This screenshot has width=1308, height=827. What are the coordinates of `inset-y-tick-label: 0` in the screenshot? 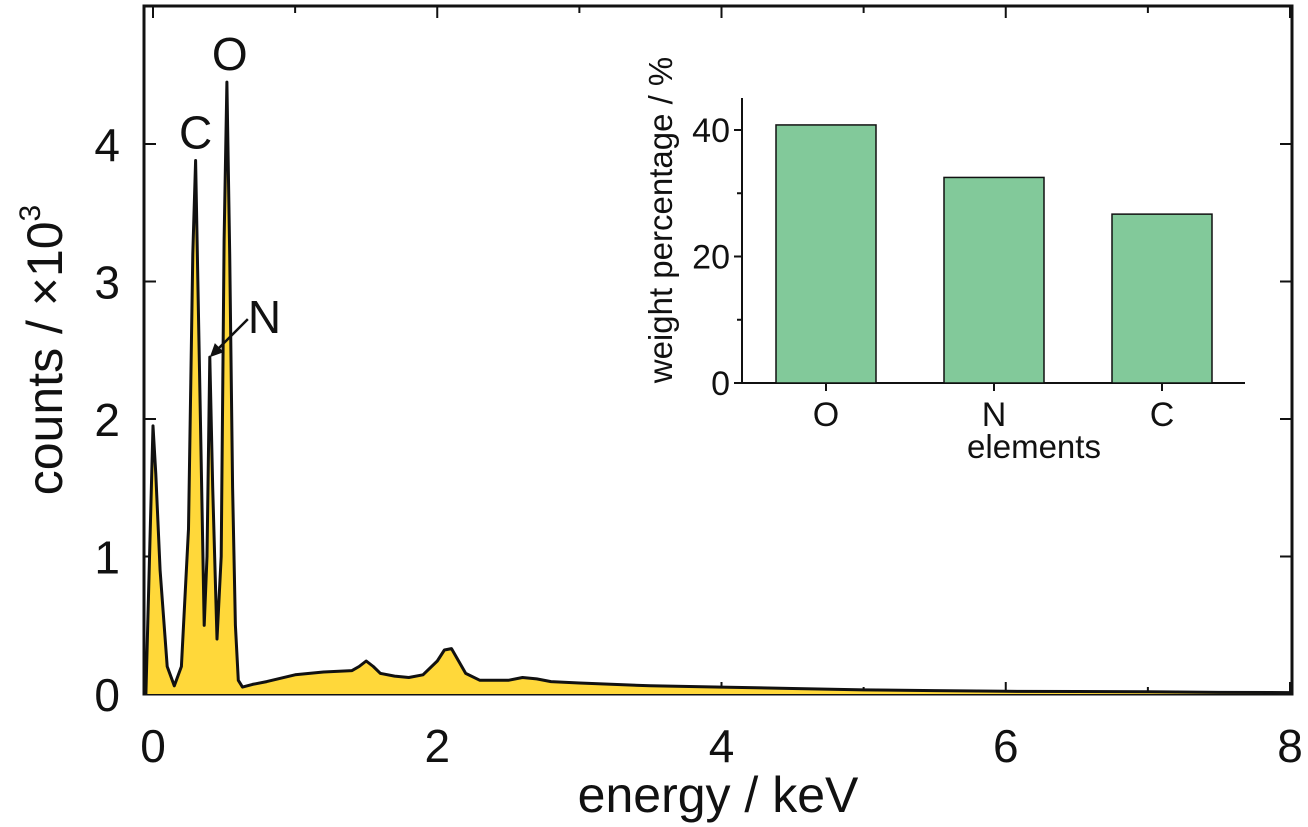 It's located at (720, 384).